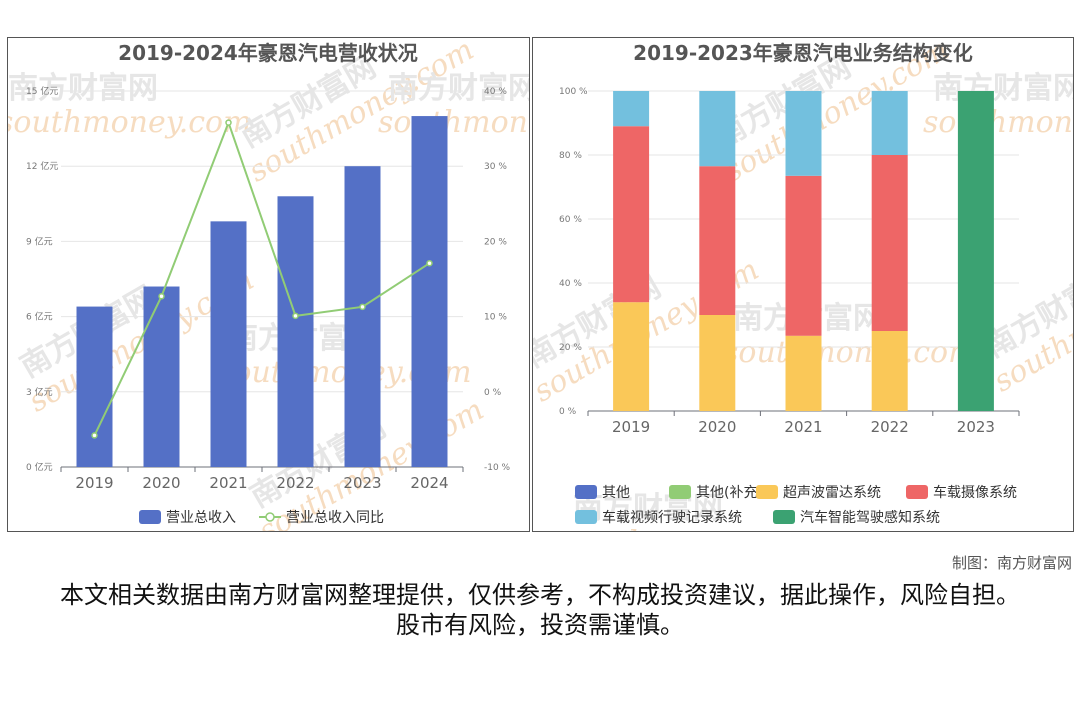 The width and height of the screenshot is (1080, 720). I want to click on chart-title: 2019-2024年豪恩汽电营收状况, so click(268, 53).